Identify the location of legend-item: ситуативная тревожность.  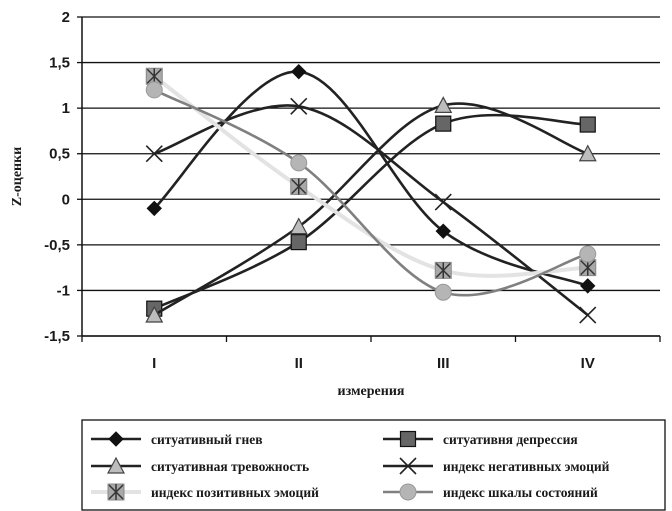
(200, 465).